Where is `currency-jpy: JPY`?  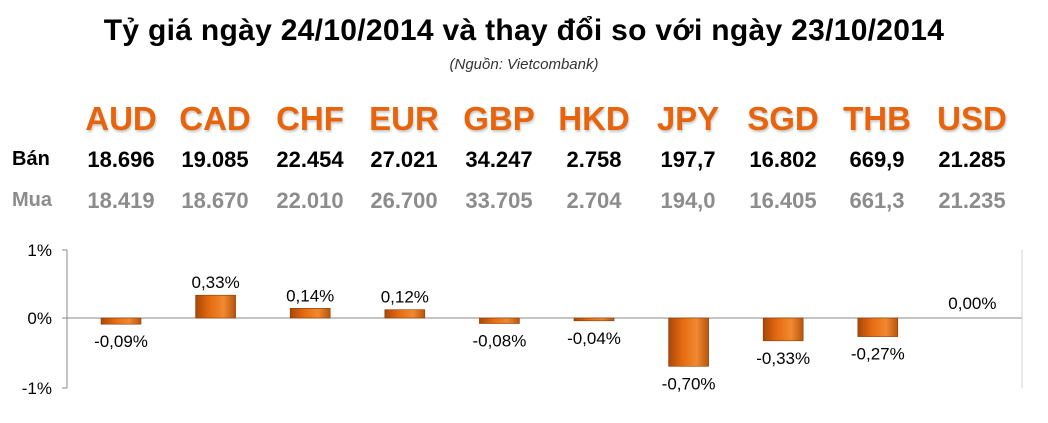
currency-jpy: JPY is located at coordinates (688, 118).